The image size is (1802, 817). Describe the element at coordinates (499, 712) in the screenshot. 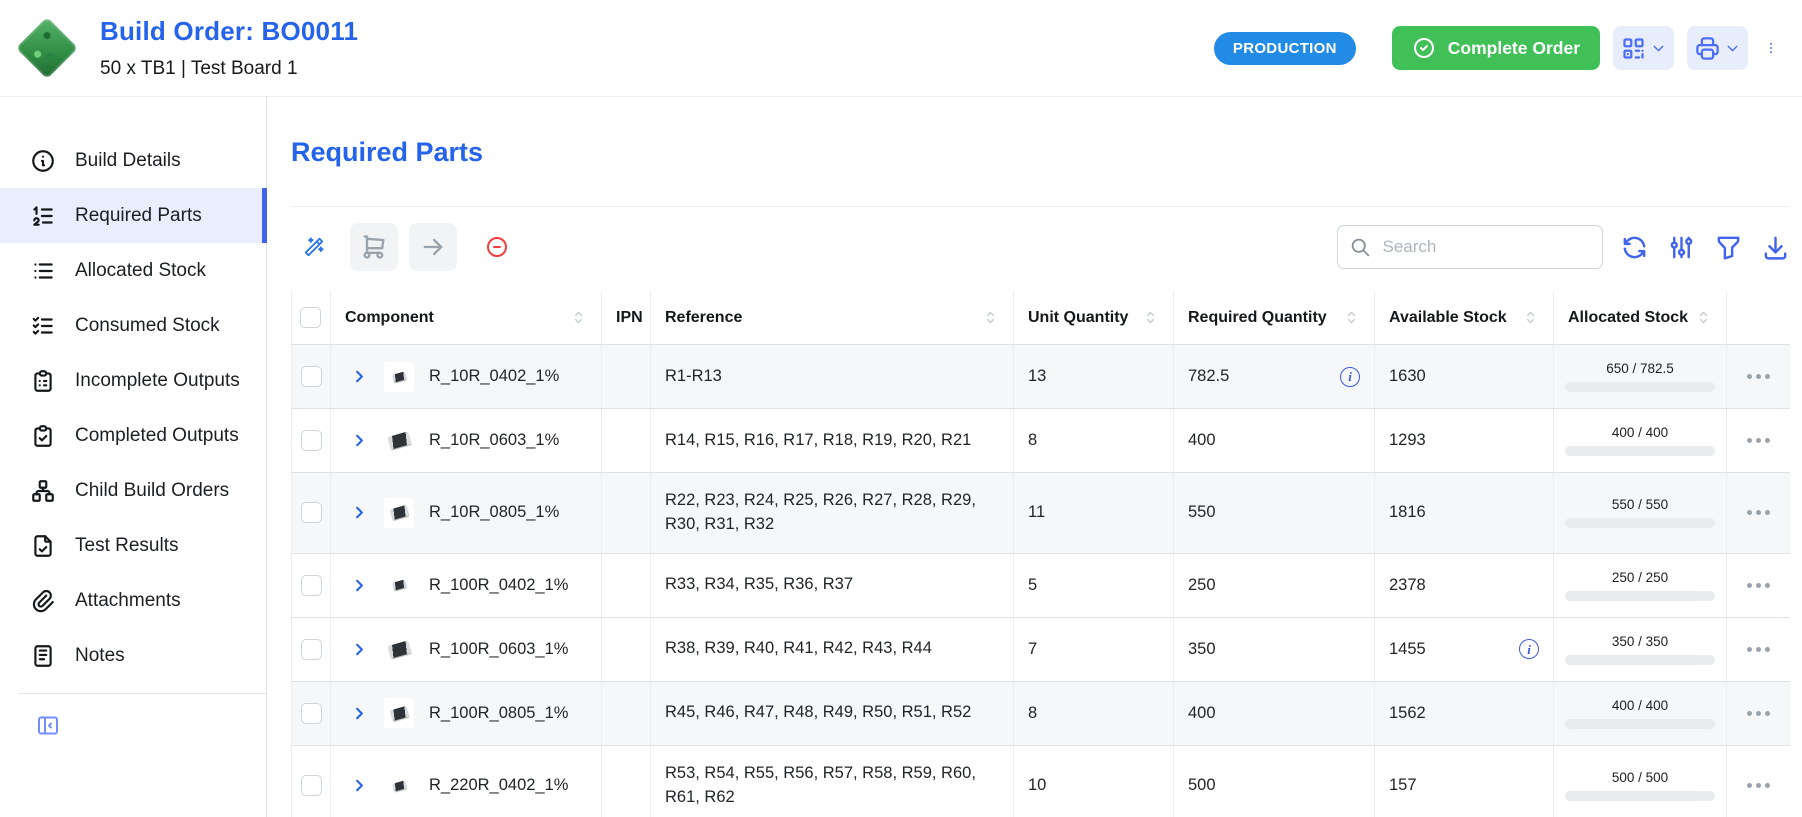

I see `component-name: R_100R_0805_1%` at that location.